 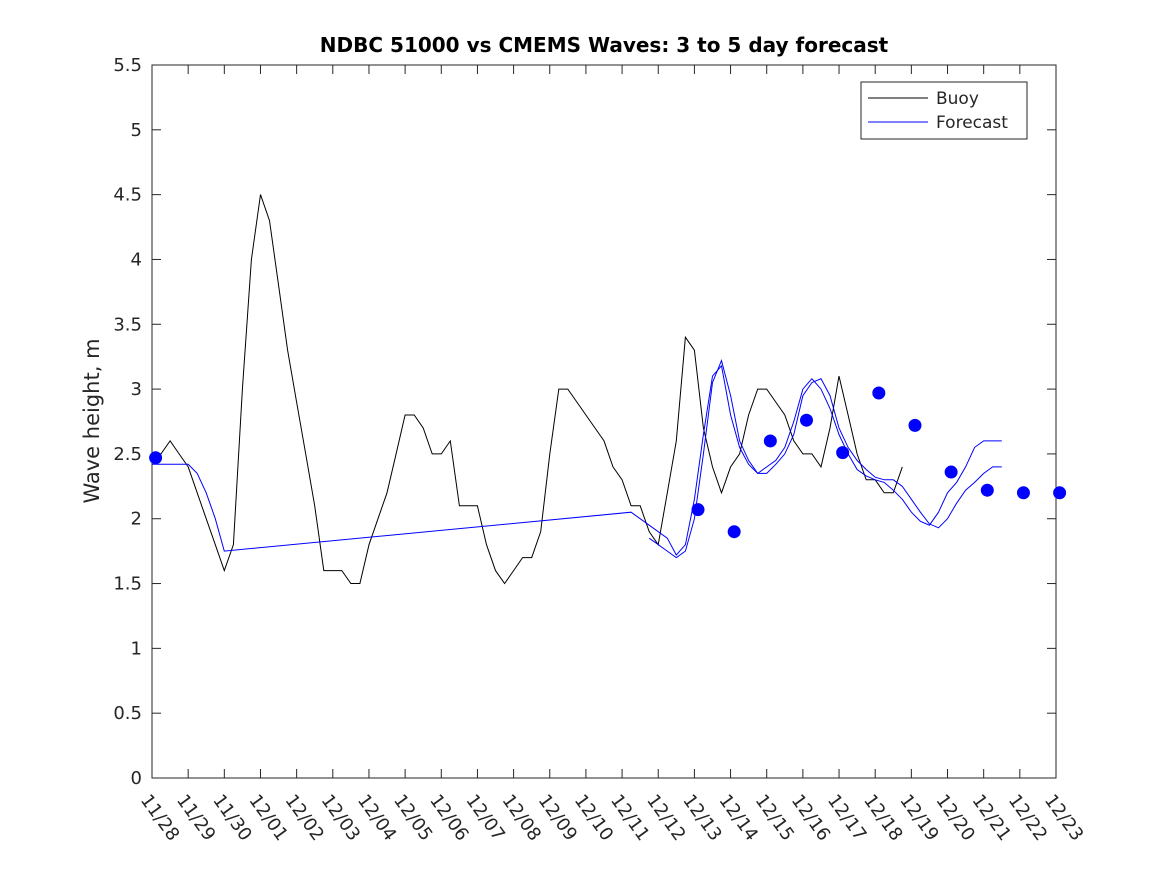 What do you see at coordinates (127, 195) in the screenshot?
I see `y-tick-label: 4.5` at bounding box center [127, 195].